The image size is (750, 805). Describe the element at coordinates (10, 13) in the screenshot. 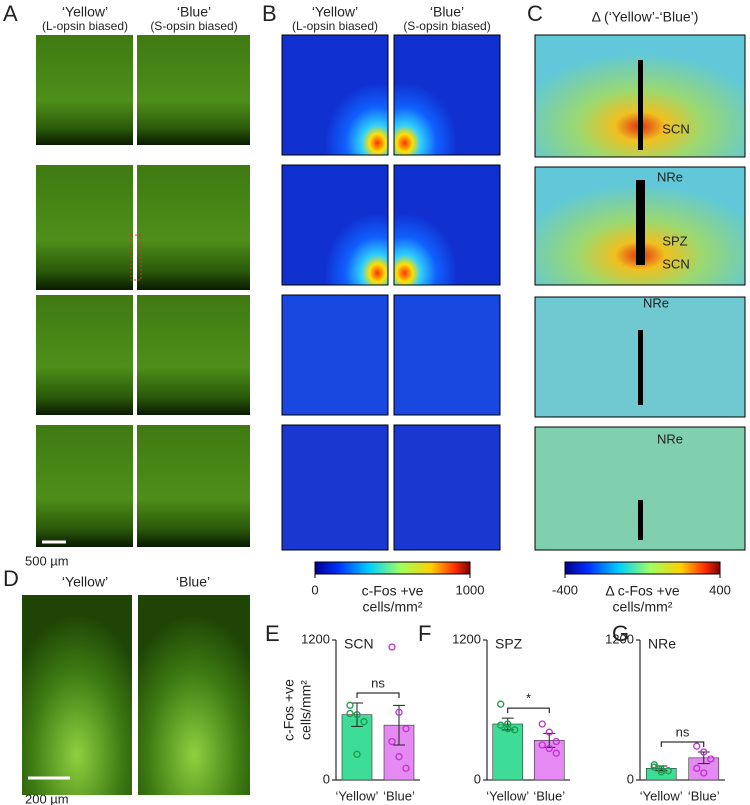

I see `panel-letter: A` at that location.